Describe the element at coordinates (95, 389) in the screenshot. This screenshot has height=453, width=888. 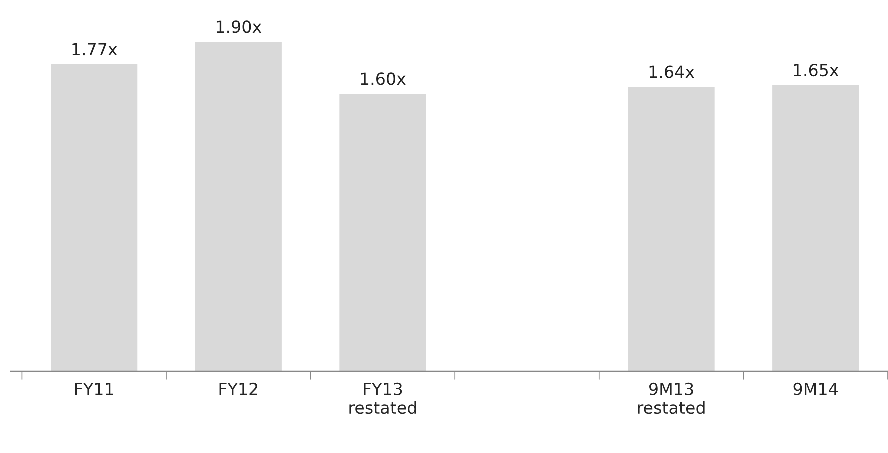
I see `x-tick-label: FY11` at that location.